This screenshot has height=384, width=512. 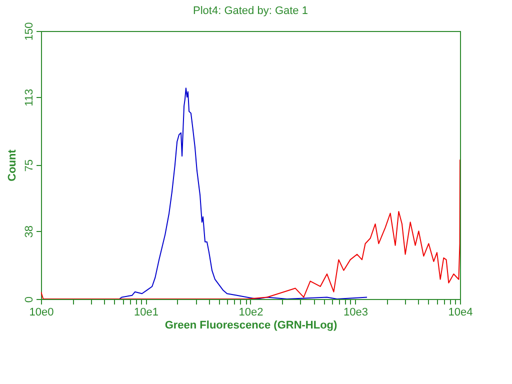 What do you see at coordinates (356, 312) in the screenshot?
I see `x-tick-label: 10e3` at bounding box center [356, 312].